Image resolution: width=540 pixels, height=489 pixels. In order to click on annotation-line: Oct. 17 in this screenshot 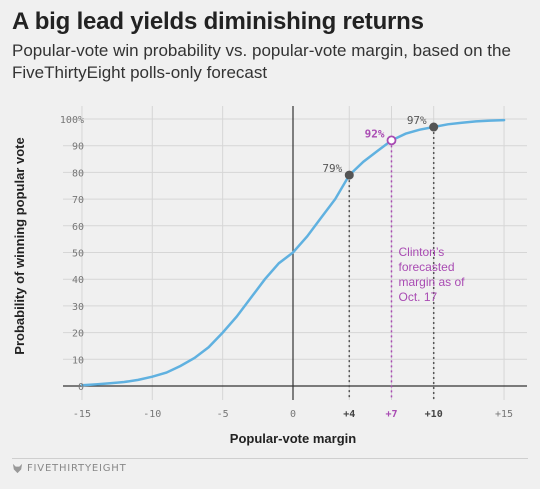, I will do `click(417, 297)`.